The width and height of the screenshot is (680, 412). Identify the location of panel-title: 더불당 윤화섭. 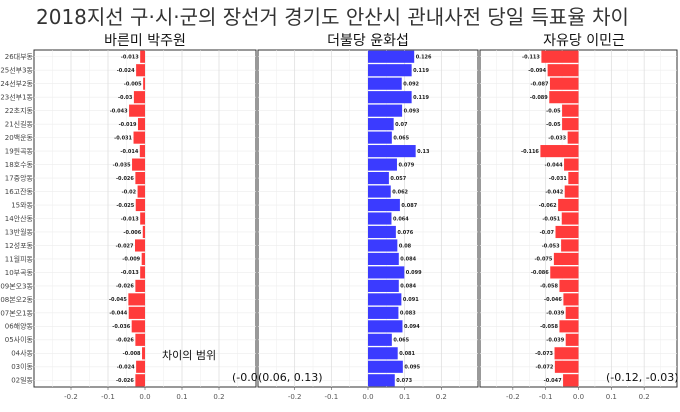
(368, 41).